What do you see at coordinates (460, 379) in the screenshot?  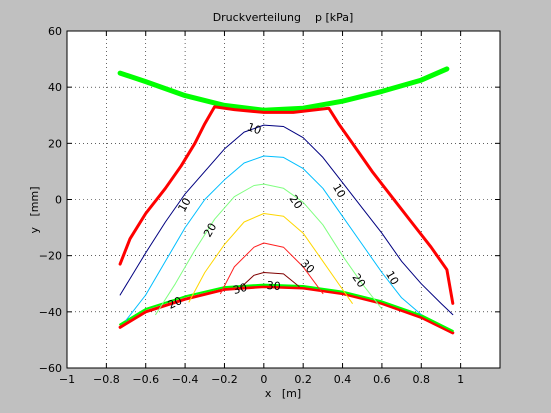 I see `x-tick-label: 1` at bounding box center [460, 379].